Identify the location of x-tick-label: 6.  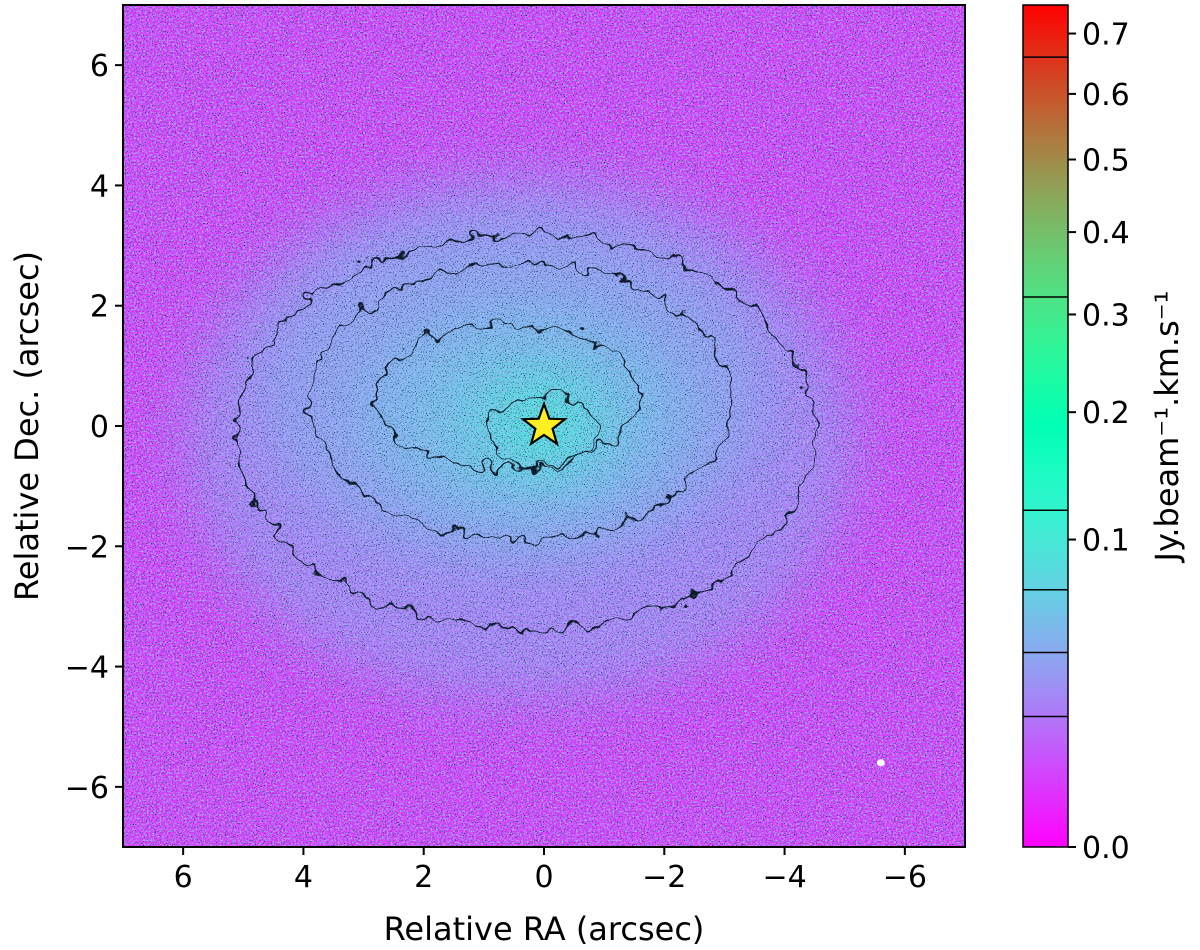
(183, 877).